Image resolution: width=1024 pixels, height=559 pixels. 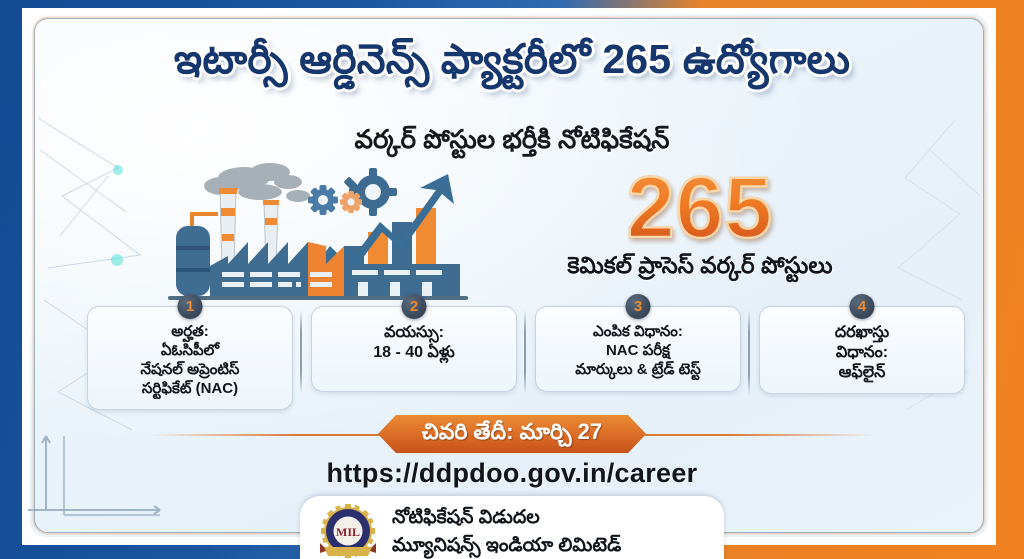 I want to click on factory-building, so click(x=318, y=244).